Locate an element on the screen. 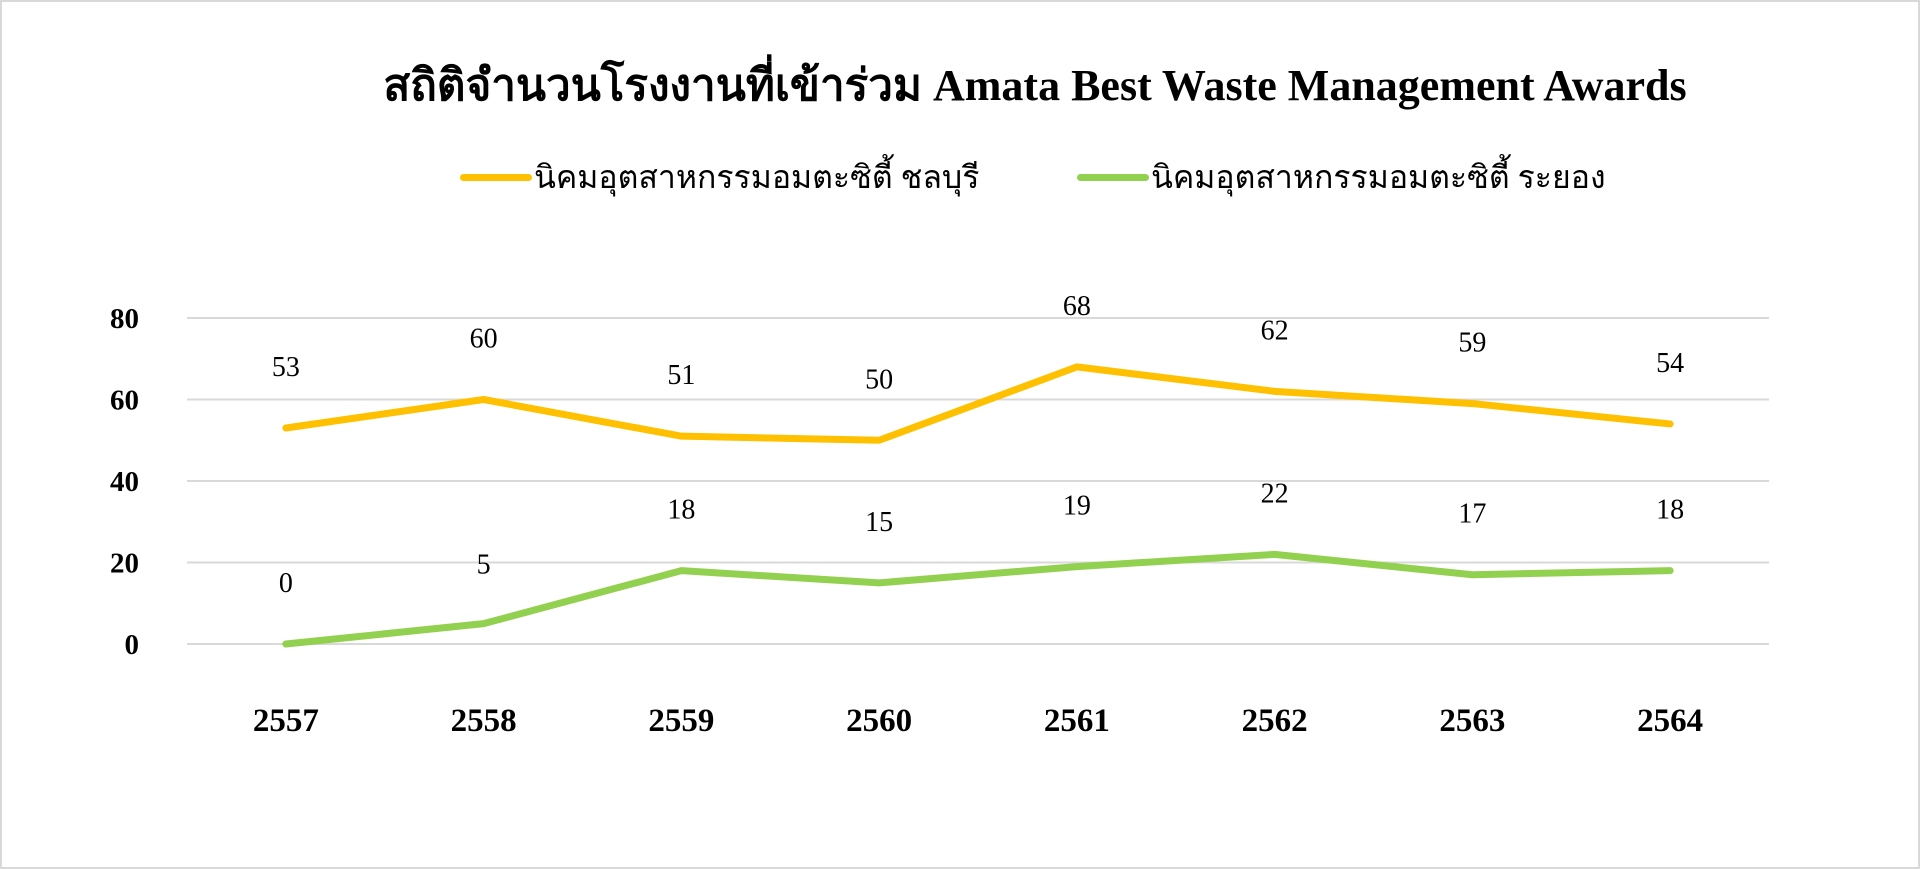  y-tick-label: 60 is located at coordinates (124, 401).